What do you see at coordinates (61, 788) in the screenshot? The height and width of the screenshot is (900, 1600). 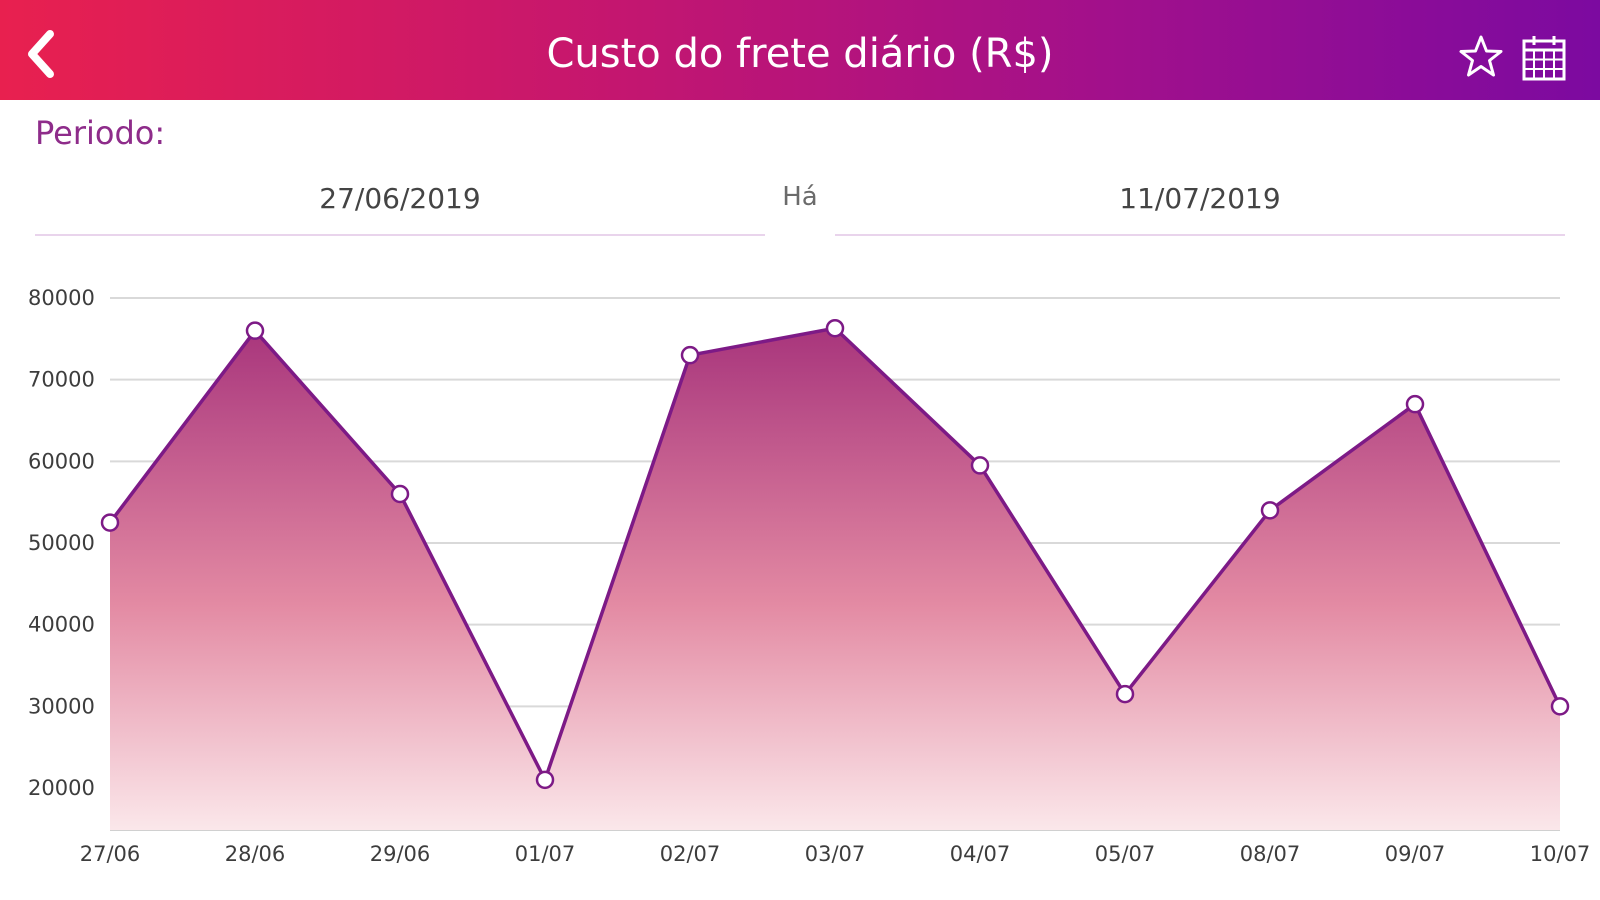 I see `y-tick-label: 20000` at bounding box center [61, 788].